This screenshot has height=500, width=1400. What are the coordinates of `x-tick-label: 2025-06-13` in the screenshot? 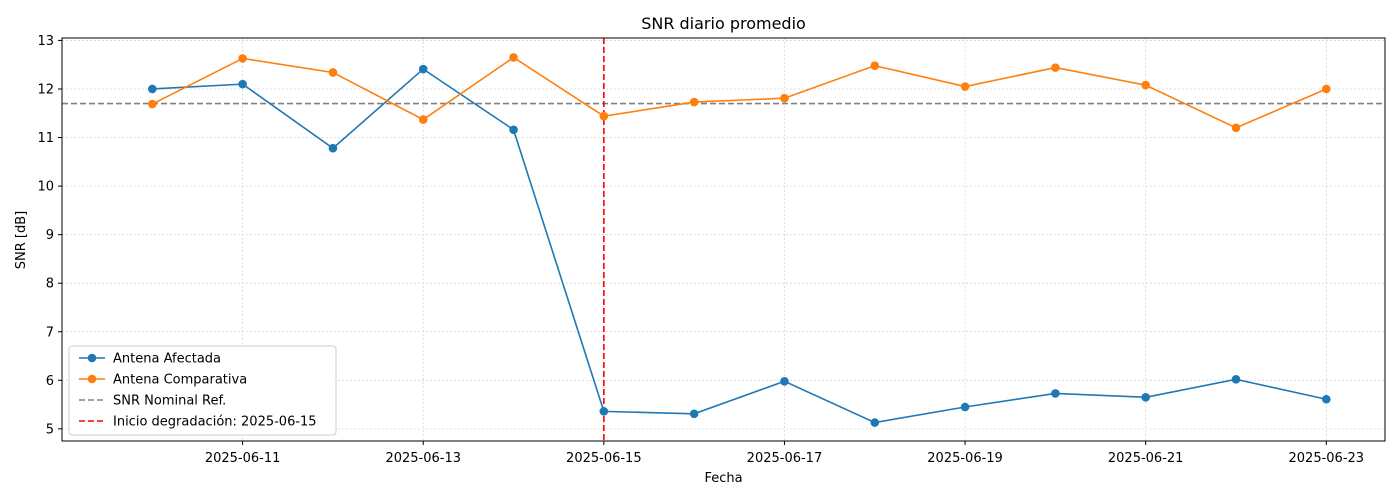 It's located at (423, 458).